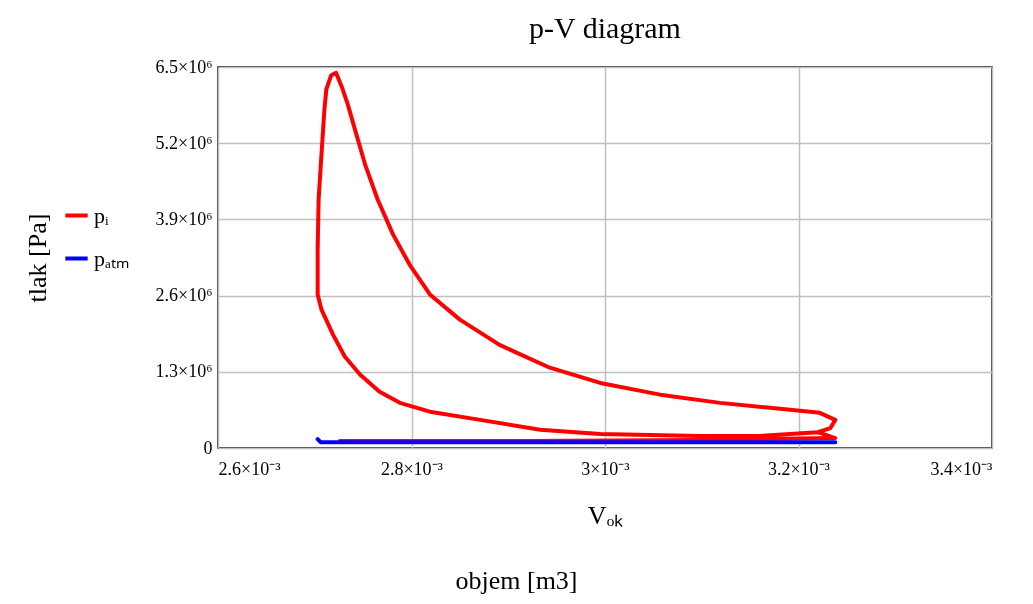  I want to click on y-tick-label: 3.9×10⁶, so click(184, 218).